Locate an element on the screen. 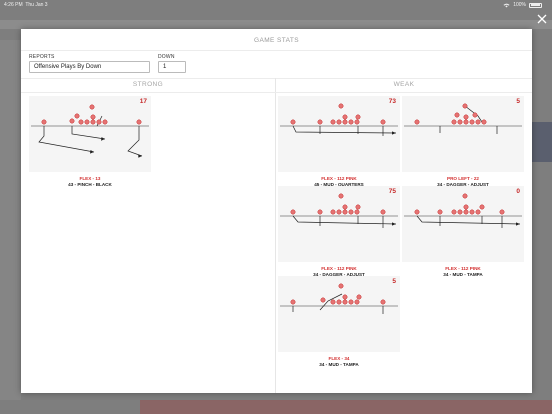  play-formation: PRO LEFT - 22 is located at coordinates (463, 178).